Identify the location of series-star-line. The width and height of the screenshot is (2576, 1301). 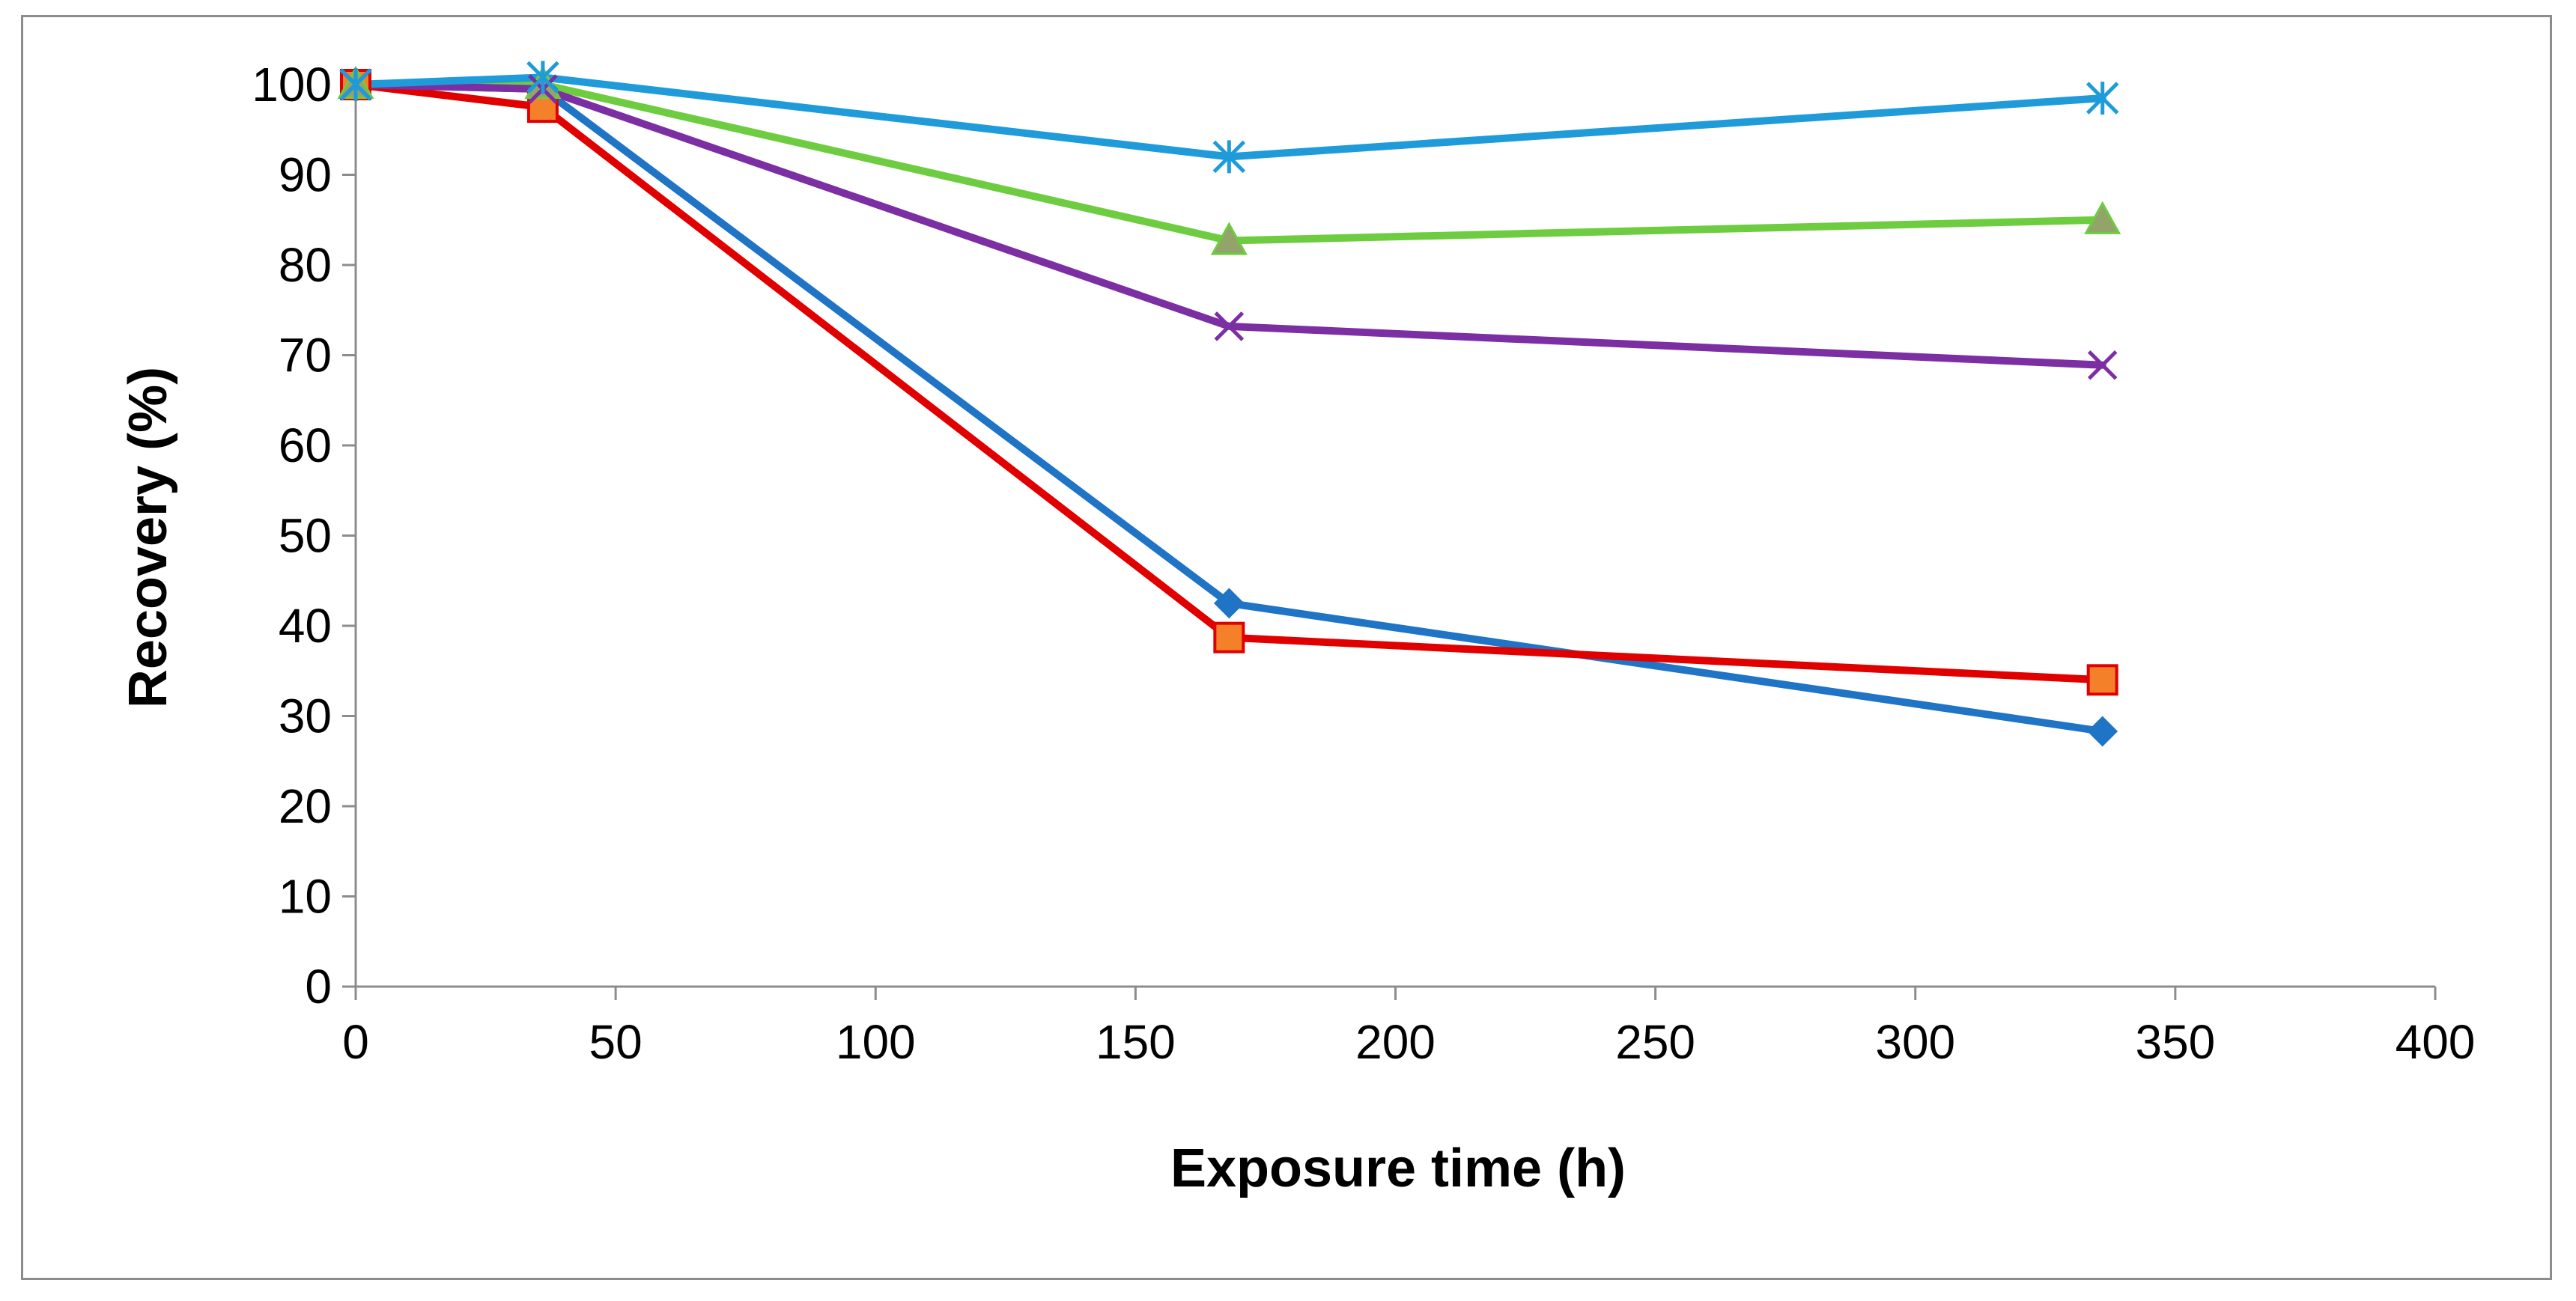
(1229, 117).